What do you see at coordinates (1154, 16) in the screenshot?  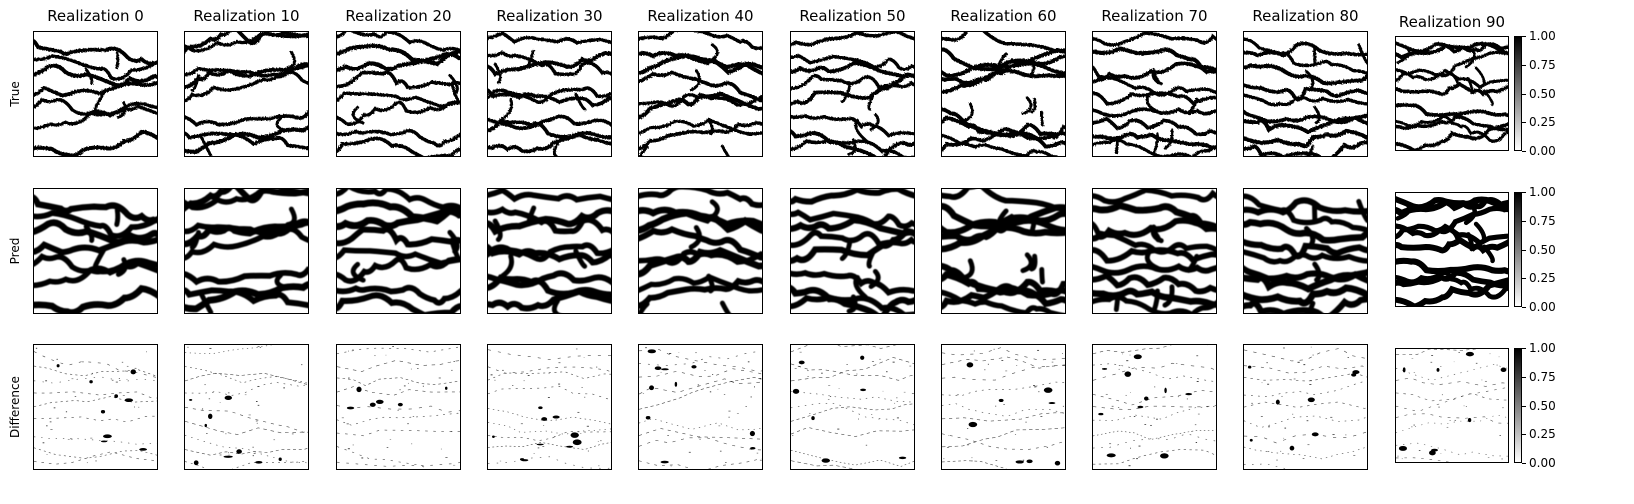 I see `column-title: Realization 70` at bounding box center [1154, 16].